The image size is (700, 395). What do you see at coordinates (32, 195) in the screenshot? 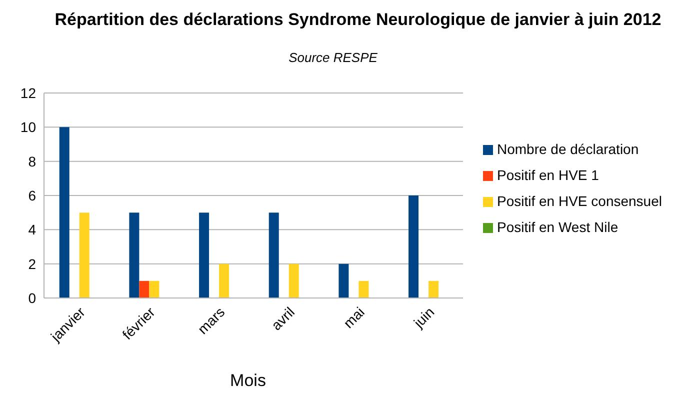
I see `y-tick-label: 6` at bounding box center [32, 195].